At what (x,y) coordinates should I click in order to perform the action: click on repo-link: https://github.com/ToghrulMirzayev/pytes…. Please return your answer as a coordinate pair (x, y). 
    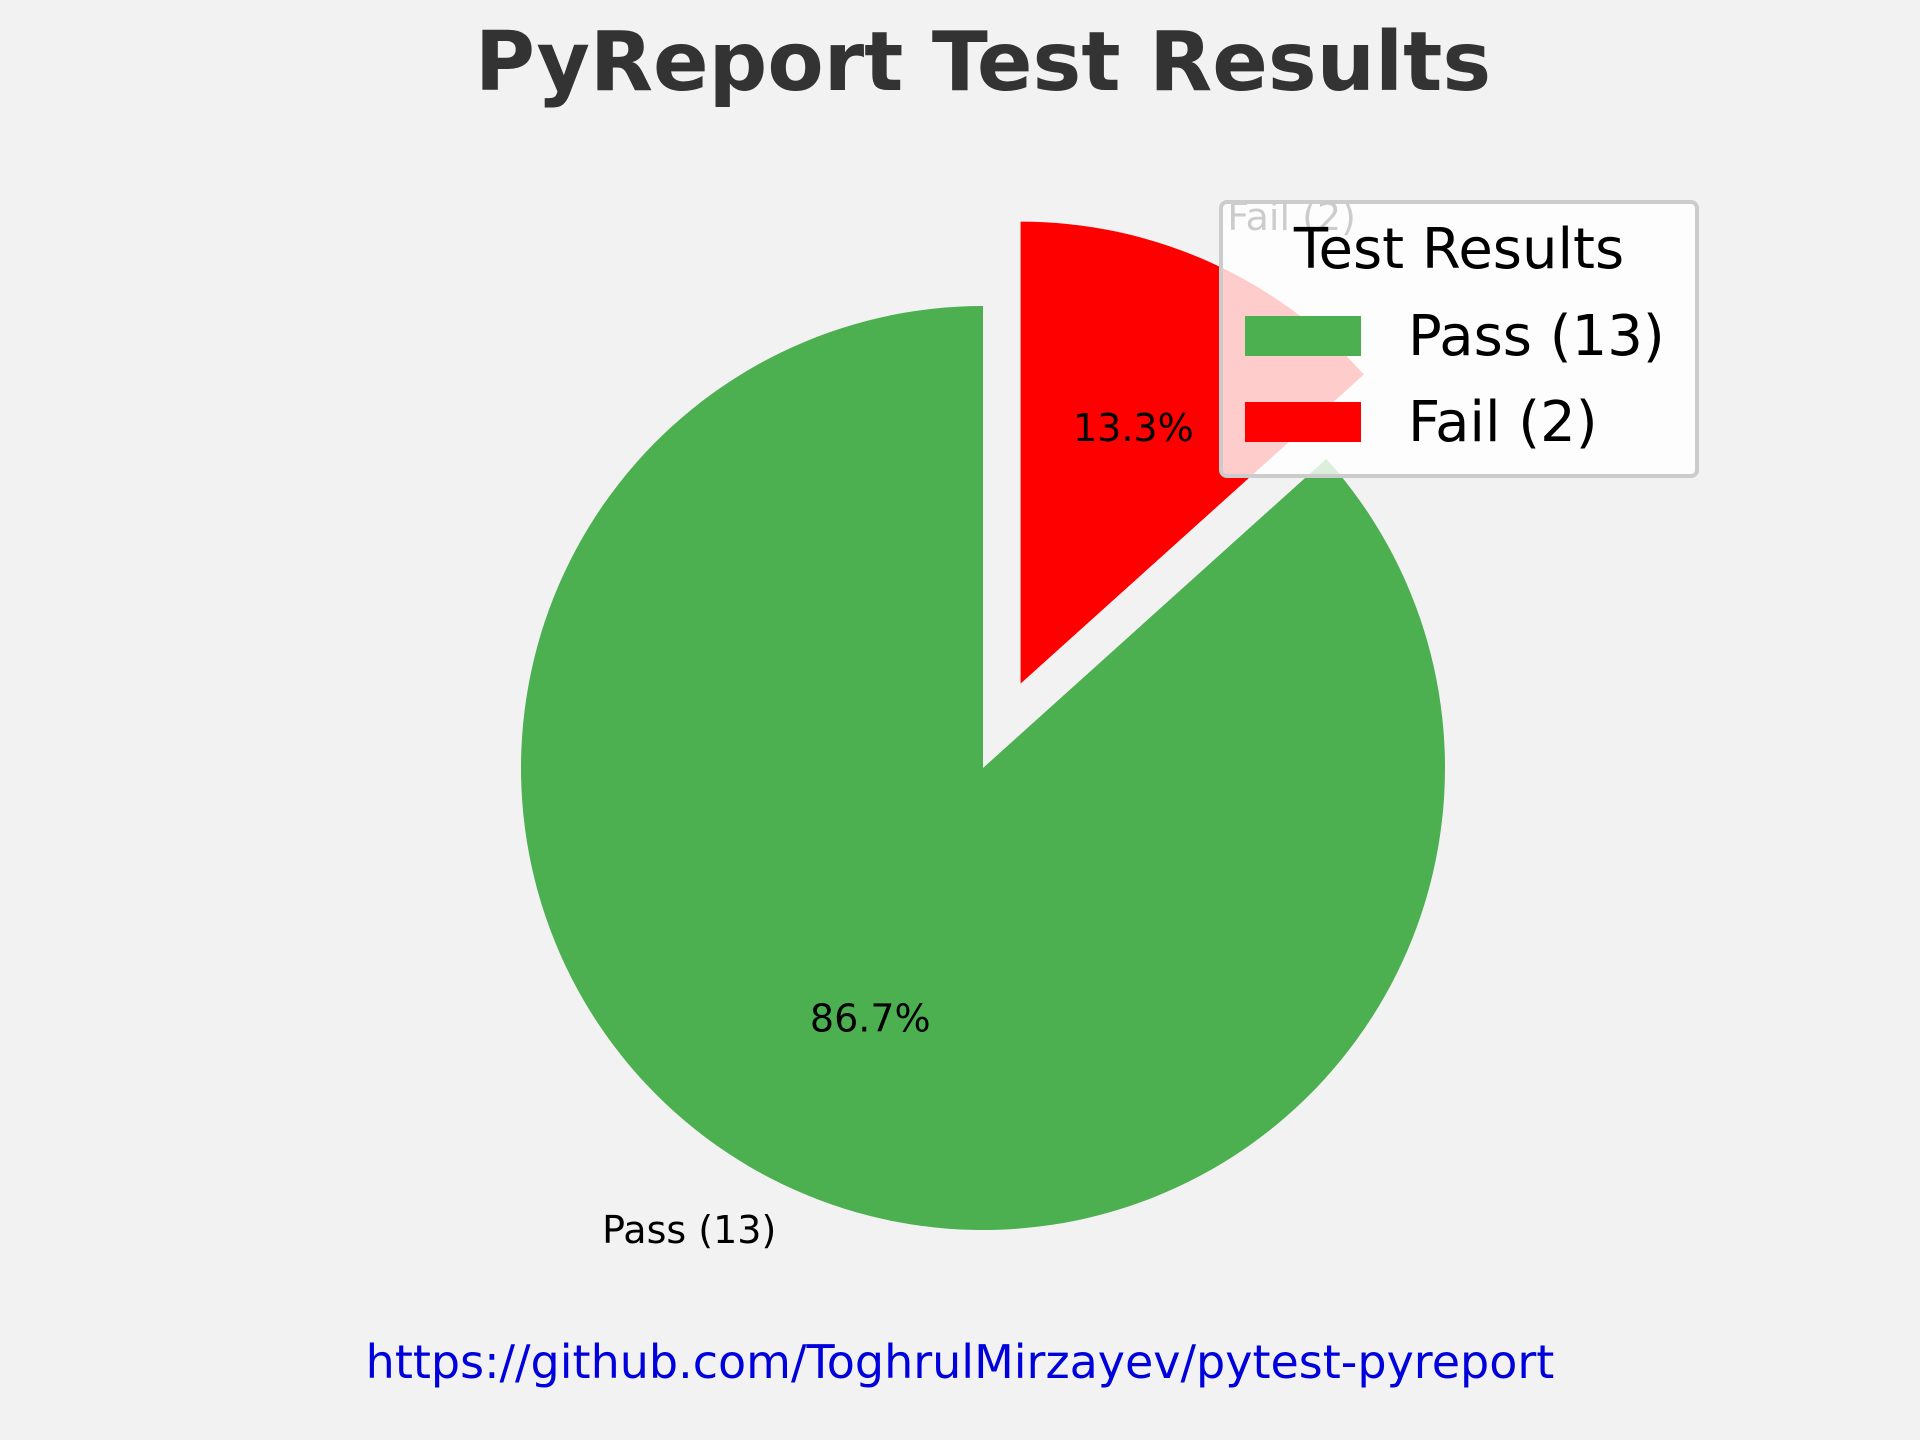
    Looking at the image, I should click on (960, 1362).